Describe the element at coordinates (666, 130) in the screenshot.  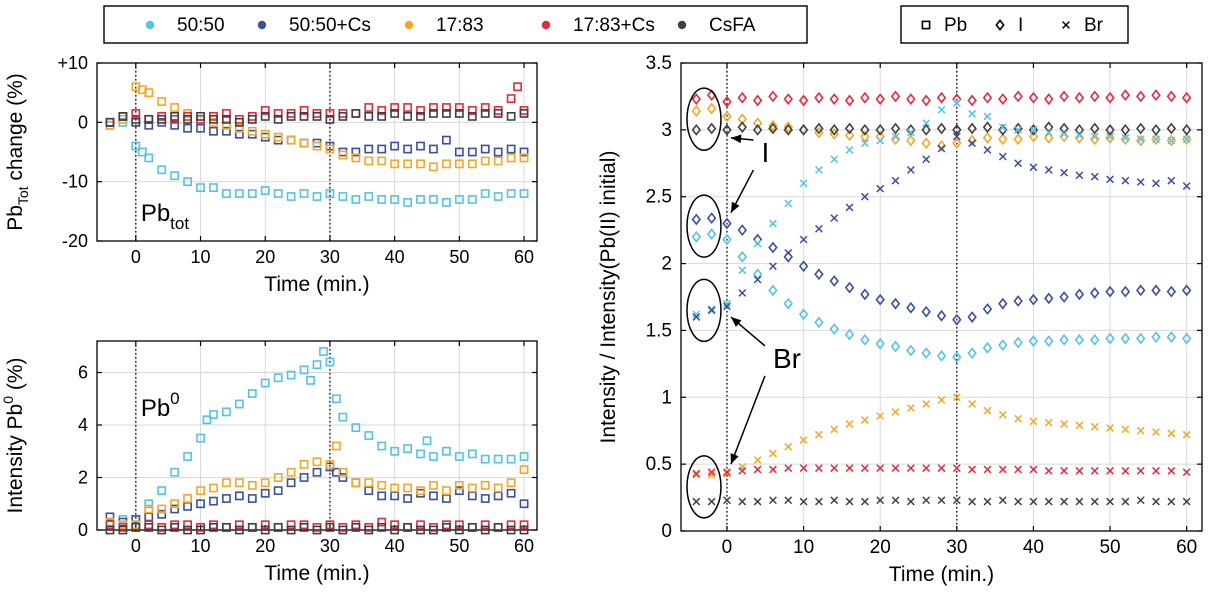
I see `y-tick-label: 3` at that location.